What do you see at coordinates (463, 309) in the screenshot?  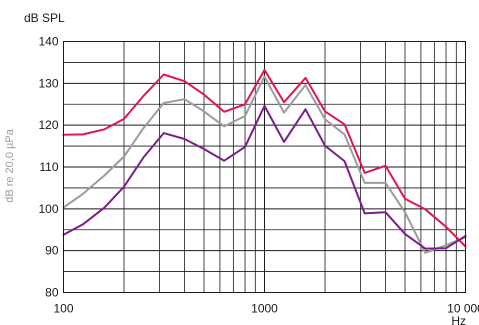 I see `x-tick-label: 10 000` at bounding box center [463, 309].